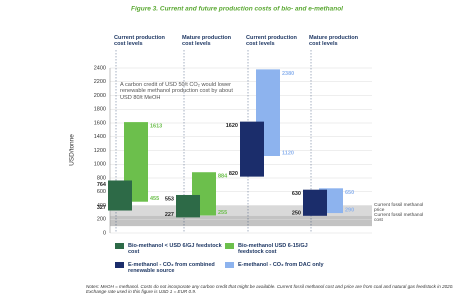  I want to click on value-label: 290, so click(349, 211).